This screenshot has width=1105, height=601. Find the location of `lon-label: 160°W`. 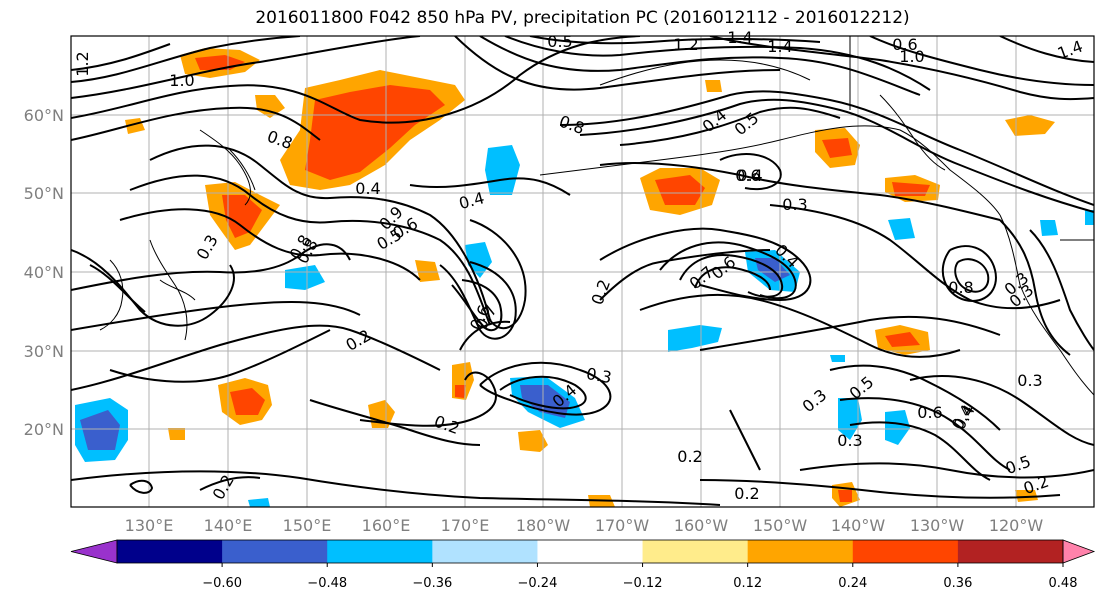

lon-label: 160°W is located at coordinates (701, 525).